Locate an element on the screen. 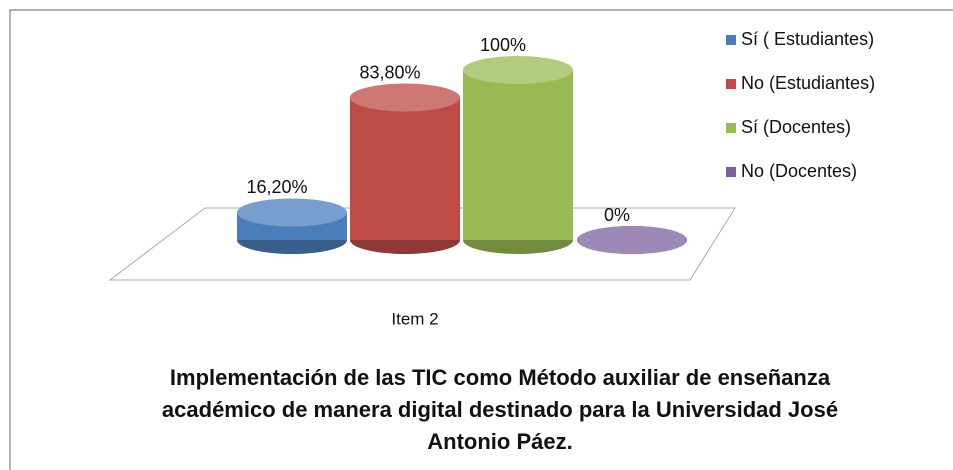 The width and height of the screenshot is (953, 470). legend-label: No (Estudiantes) is located at coordinates (808, 83).